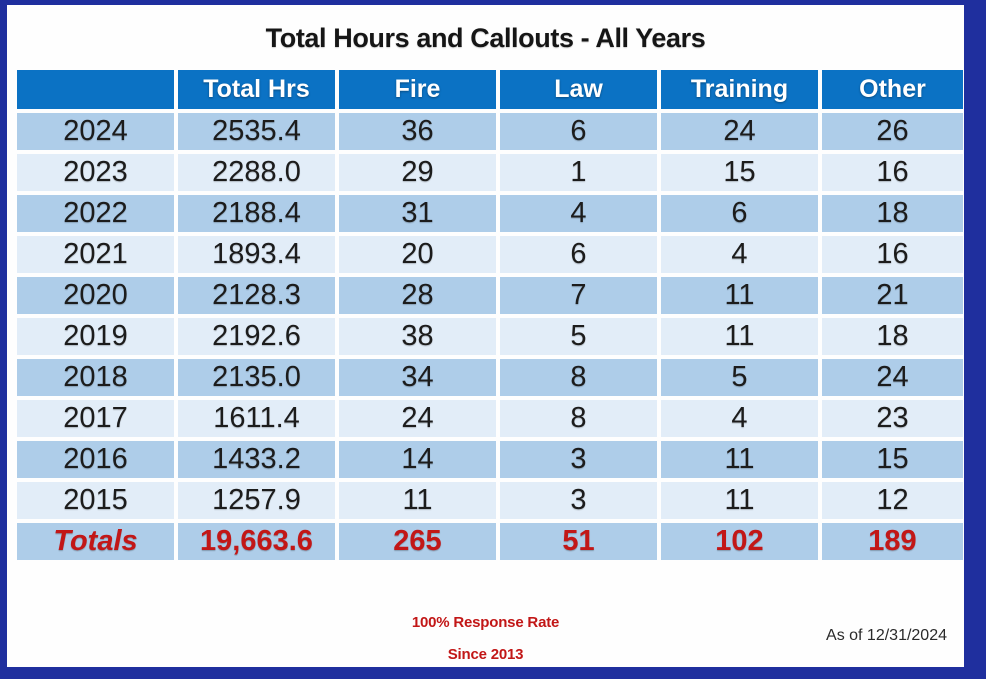  I want to click on totals-training: 102, so click(739, 541).